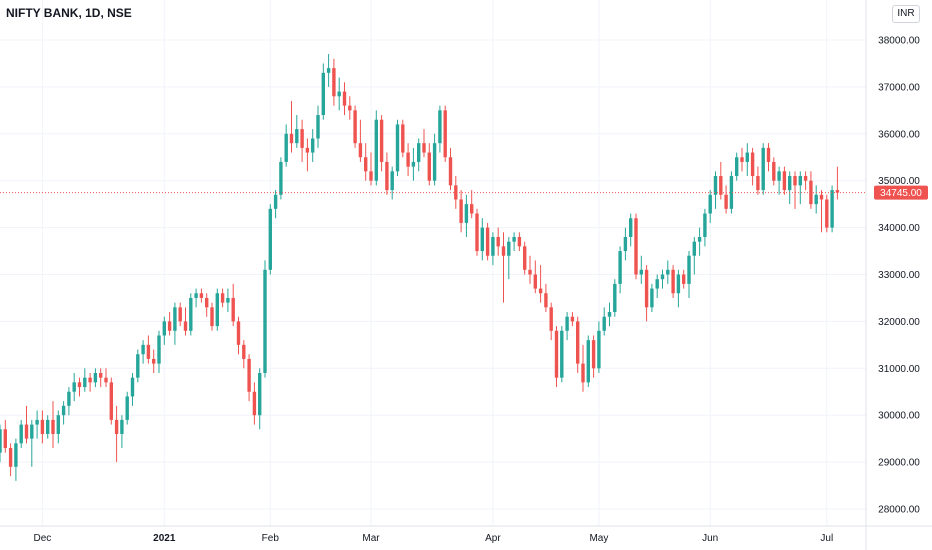 The height and width of the screenshot is (550, 932). What do you see at coordinates (69, 13) in the screenshot?
I see `symbol-title: NIFTY BANK, 1D, NSE` at bounding box center [69, 13].